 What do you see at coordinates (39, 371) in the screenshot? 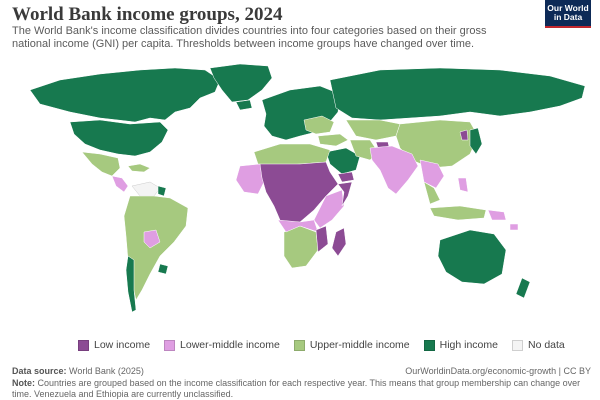
I see `source-label: Data source:` at bounding box center [39, 371].